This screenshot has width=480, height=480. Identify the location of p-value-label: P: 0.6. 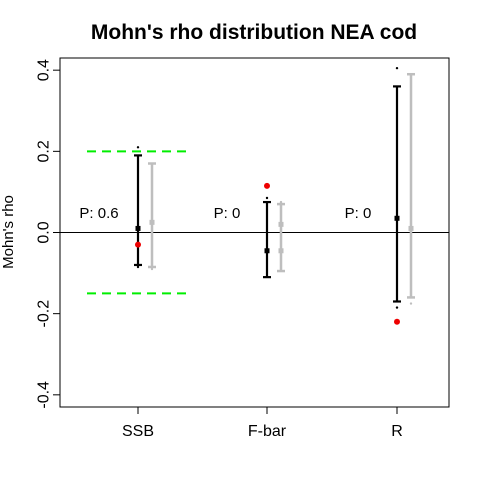
(98, 213).